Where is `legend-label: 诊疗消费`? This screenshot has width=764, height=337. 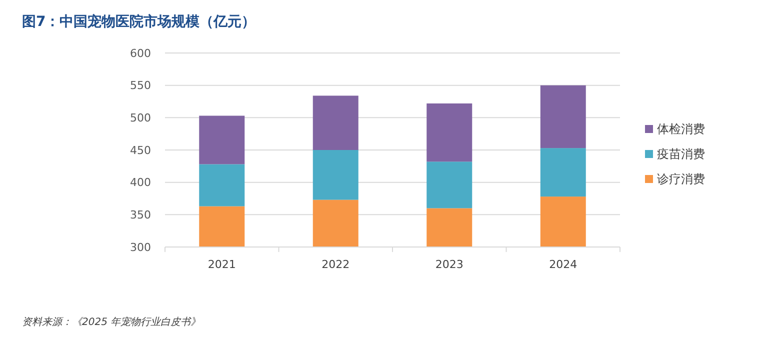 legend-label: 诊疗消费 is located at coordinates (681, 179).